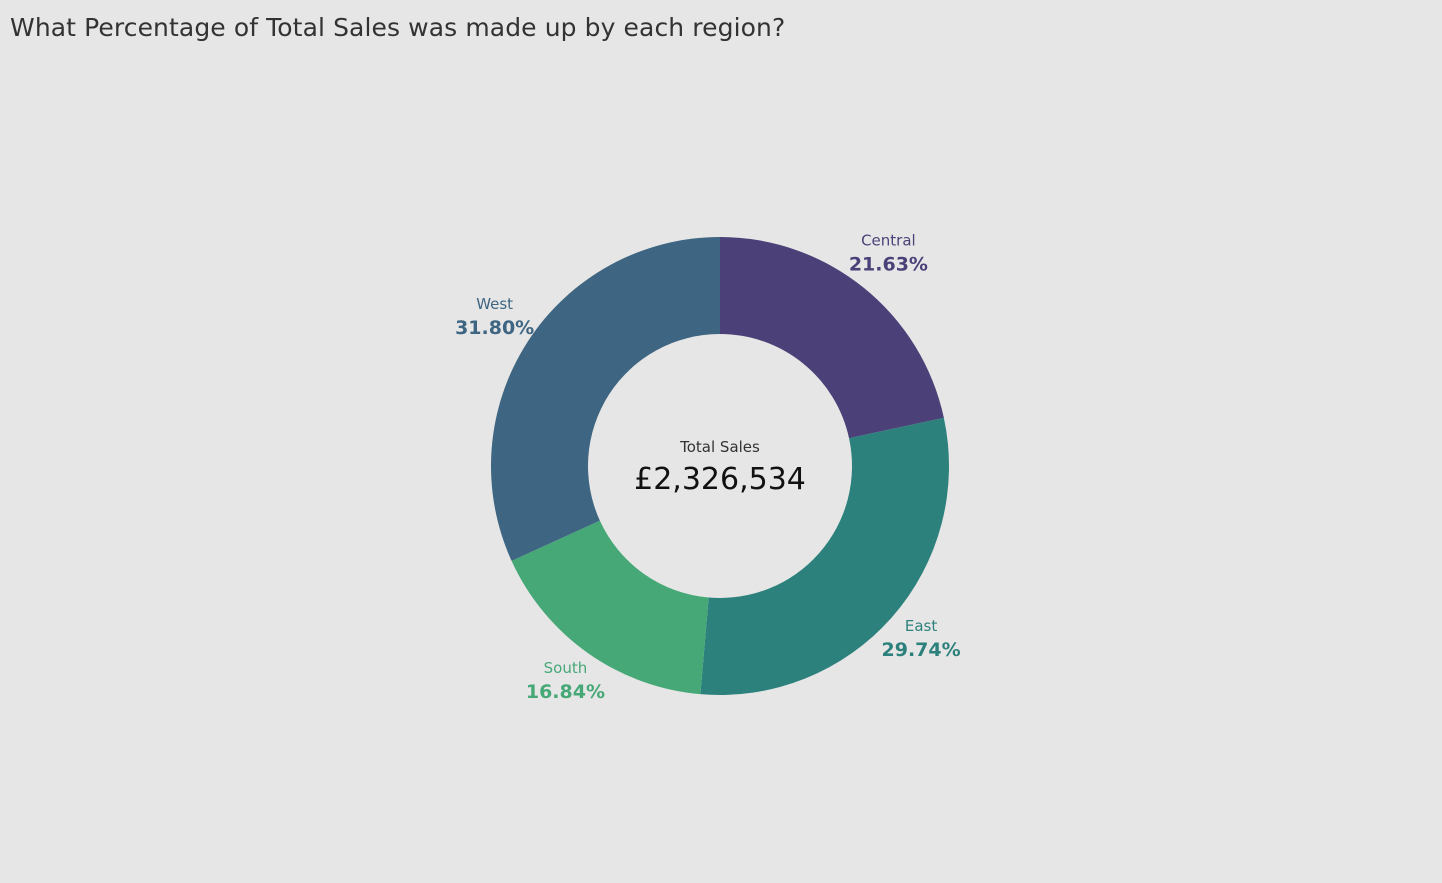 This screenshot has height=883, width=1442. I want to click on slice-label-central: Central, so click(888, 241).